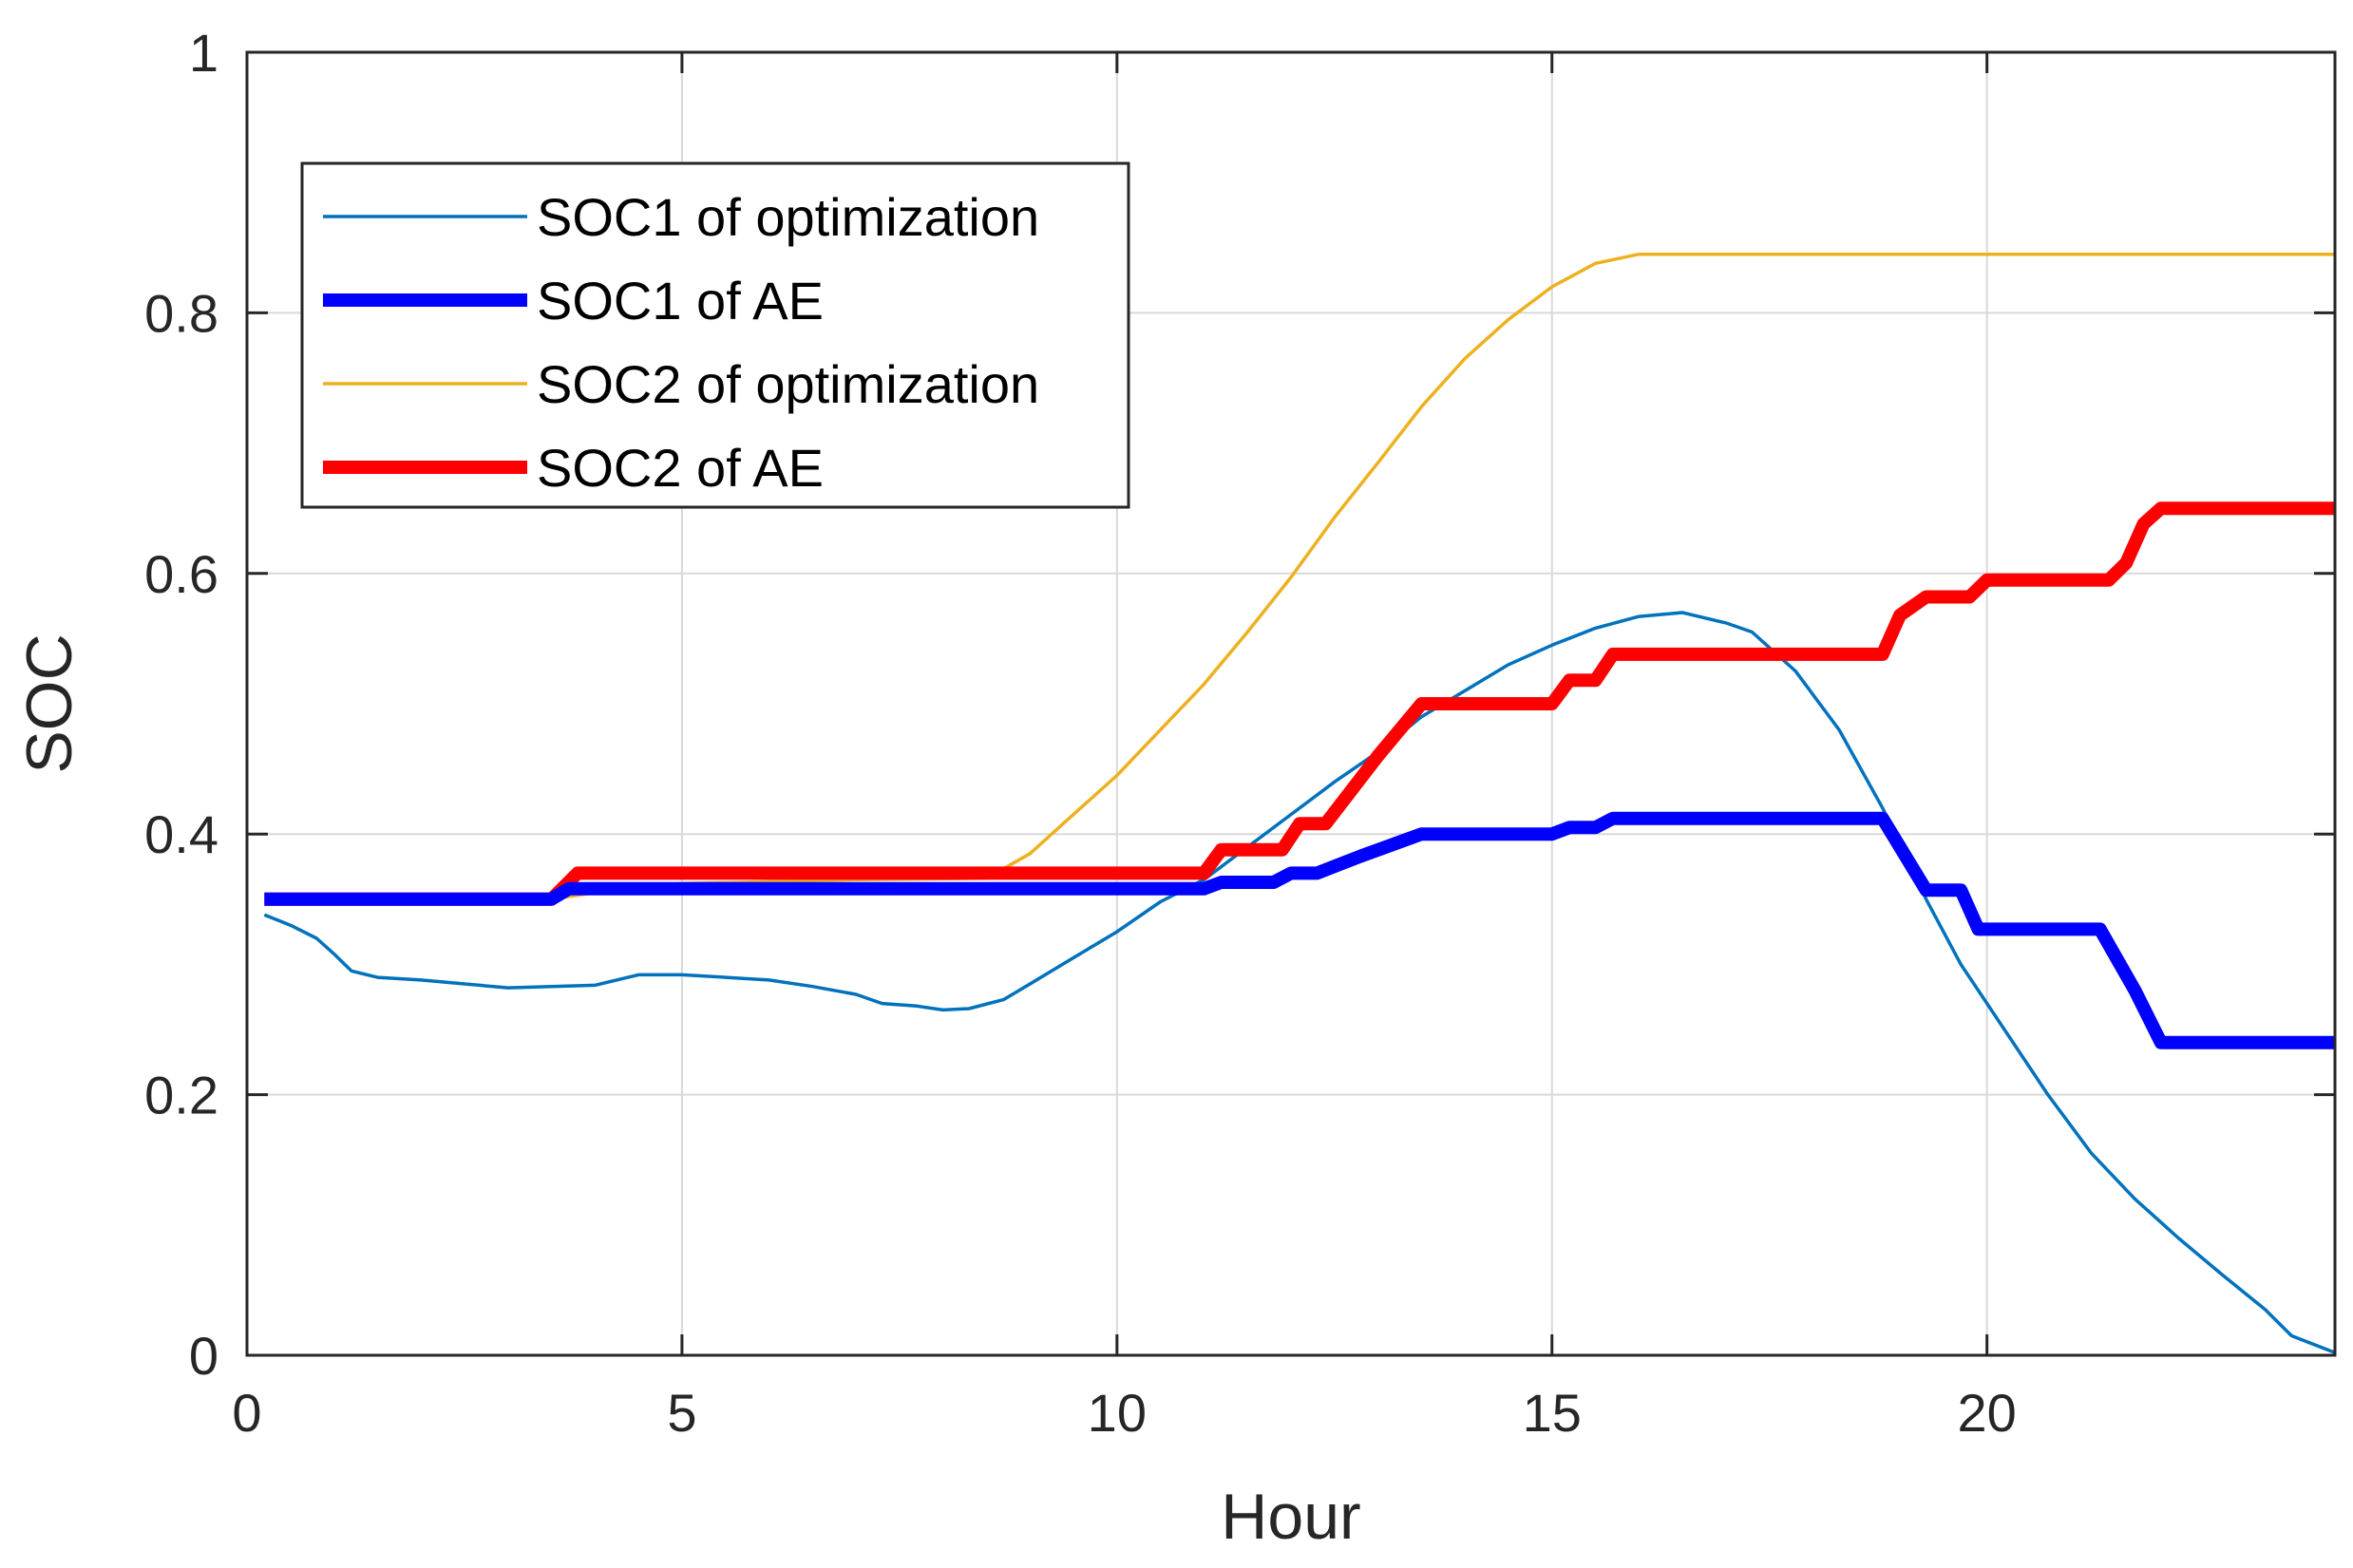 Image resolution: width=2353 pixels, height=1568 pixels. I want to click on x-tick-label: 5, so click(682, 1413).